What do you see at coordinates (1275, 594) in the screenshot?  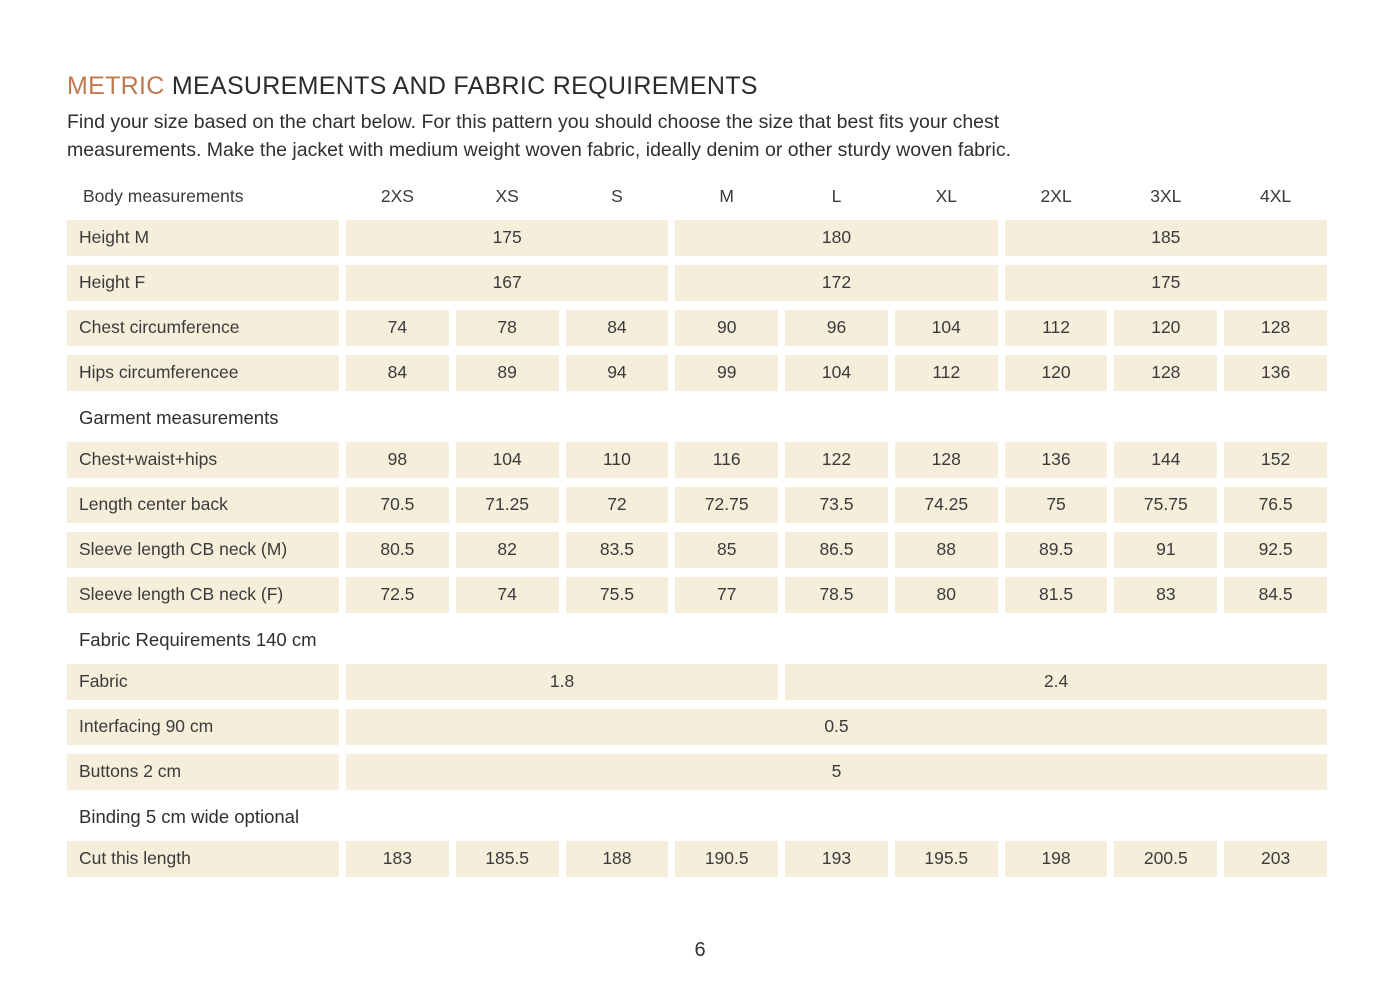 I see `measurement-cell: 84.5` at bounding box center [1275, 594].